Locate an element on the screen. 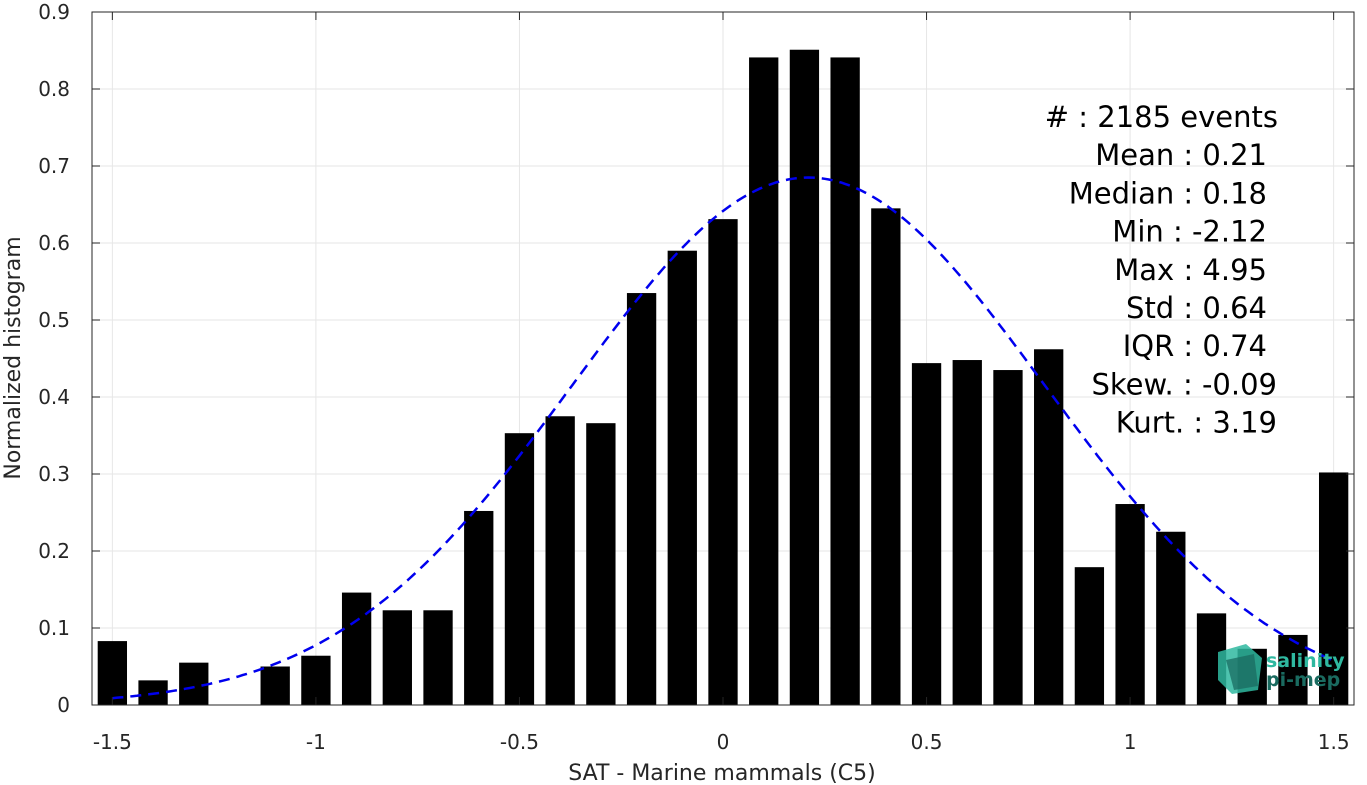  logo-text-pimep: pi-mep is located at coordinates (1303, 680).